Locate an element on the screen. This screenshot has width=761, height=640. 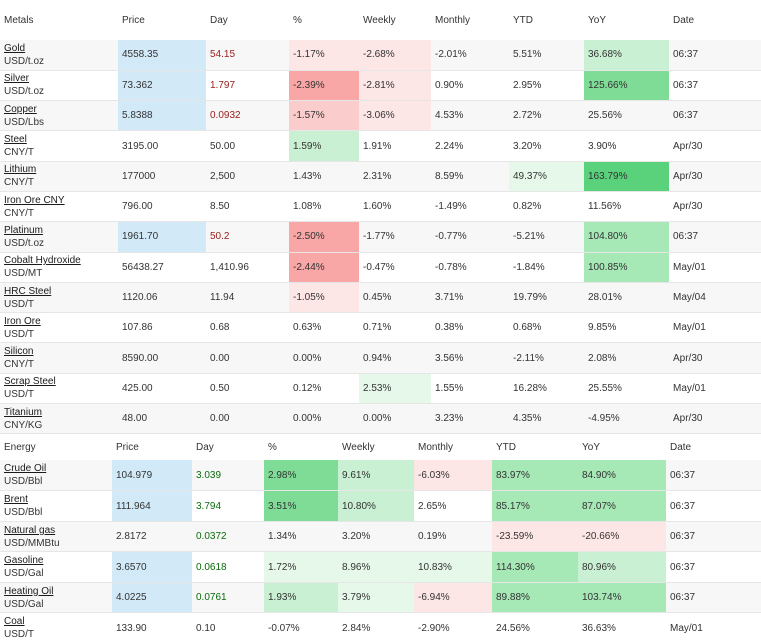
monthly-cell: 3.56% is located at coordinates (470, 358).